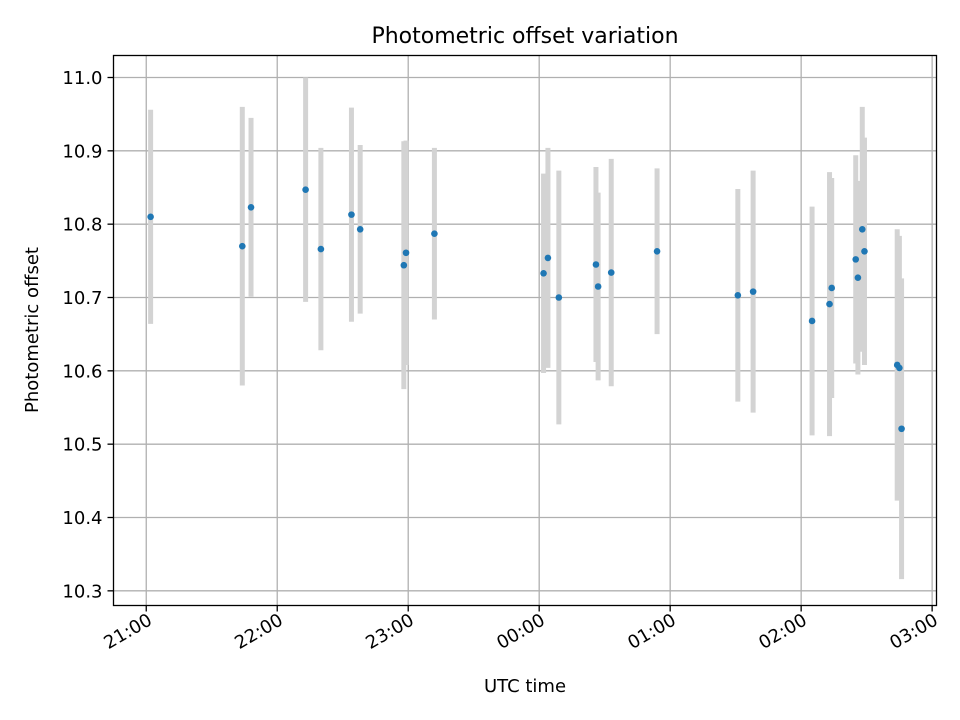 The image size is (960, 720). Describe the element at coordinates (782, 632) in the screenshot. I see `x-tick-label: 02:00` at that location.